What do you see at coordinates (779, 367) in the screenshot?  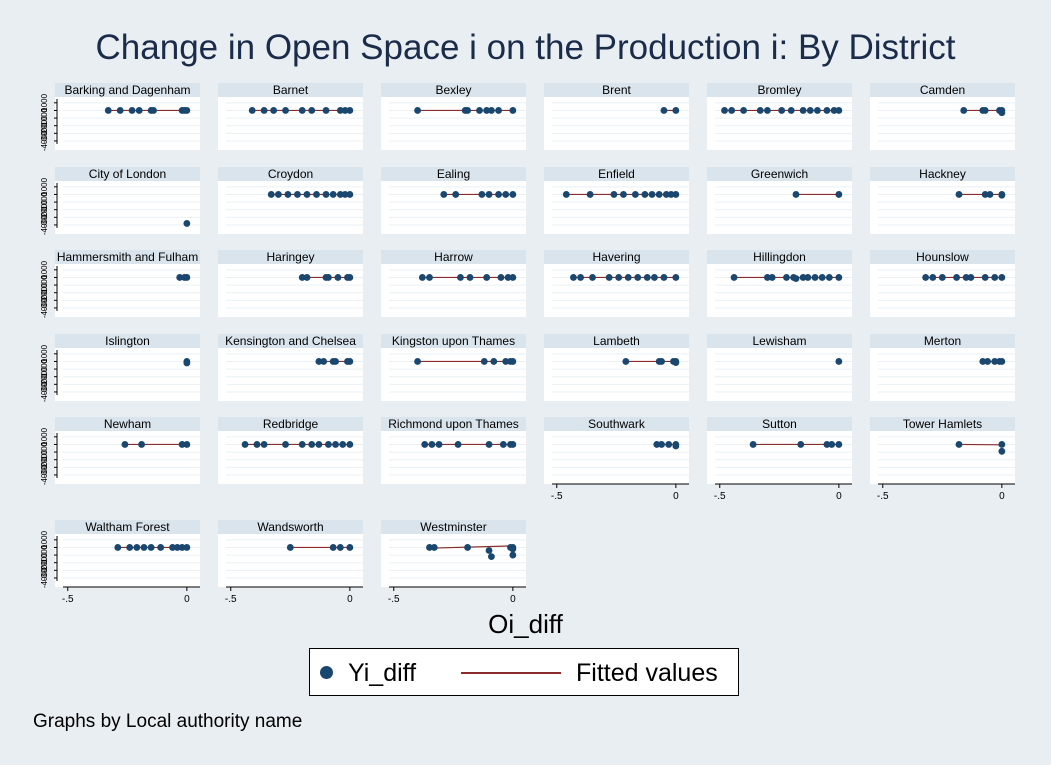 I see `panel: Lewisham` at bounding box center [779, 367].